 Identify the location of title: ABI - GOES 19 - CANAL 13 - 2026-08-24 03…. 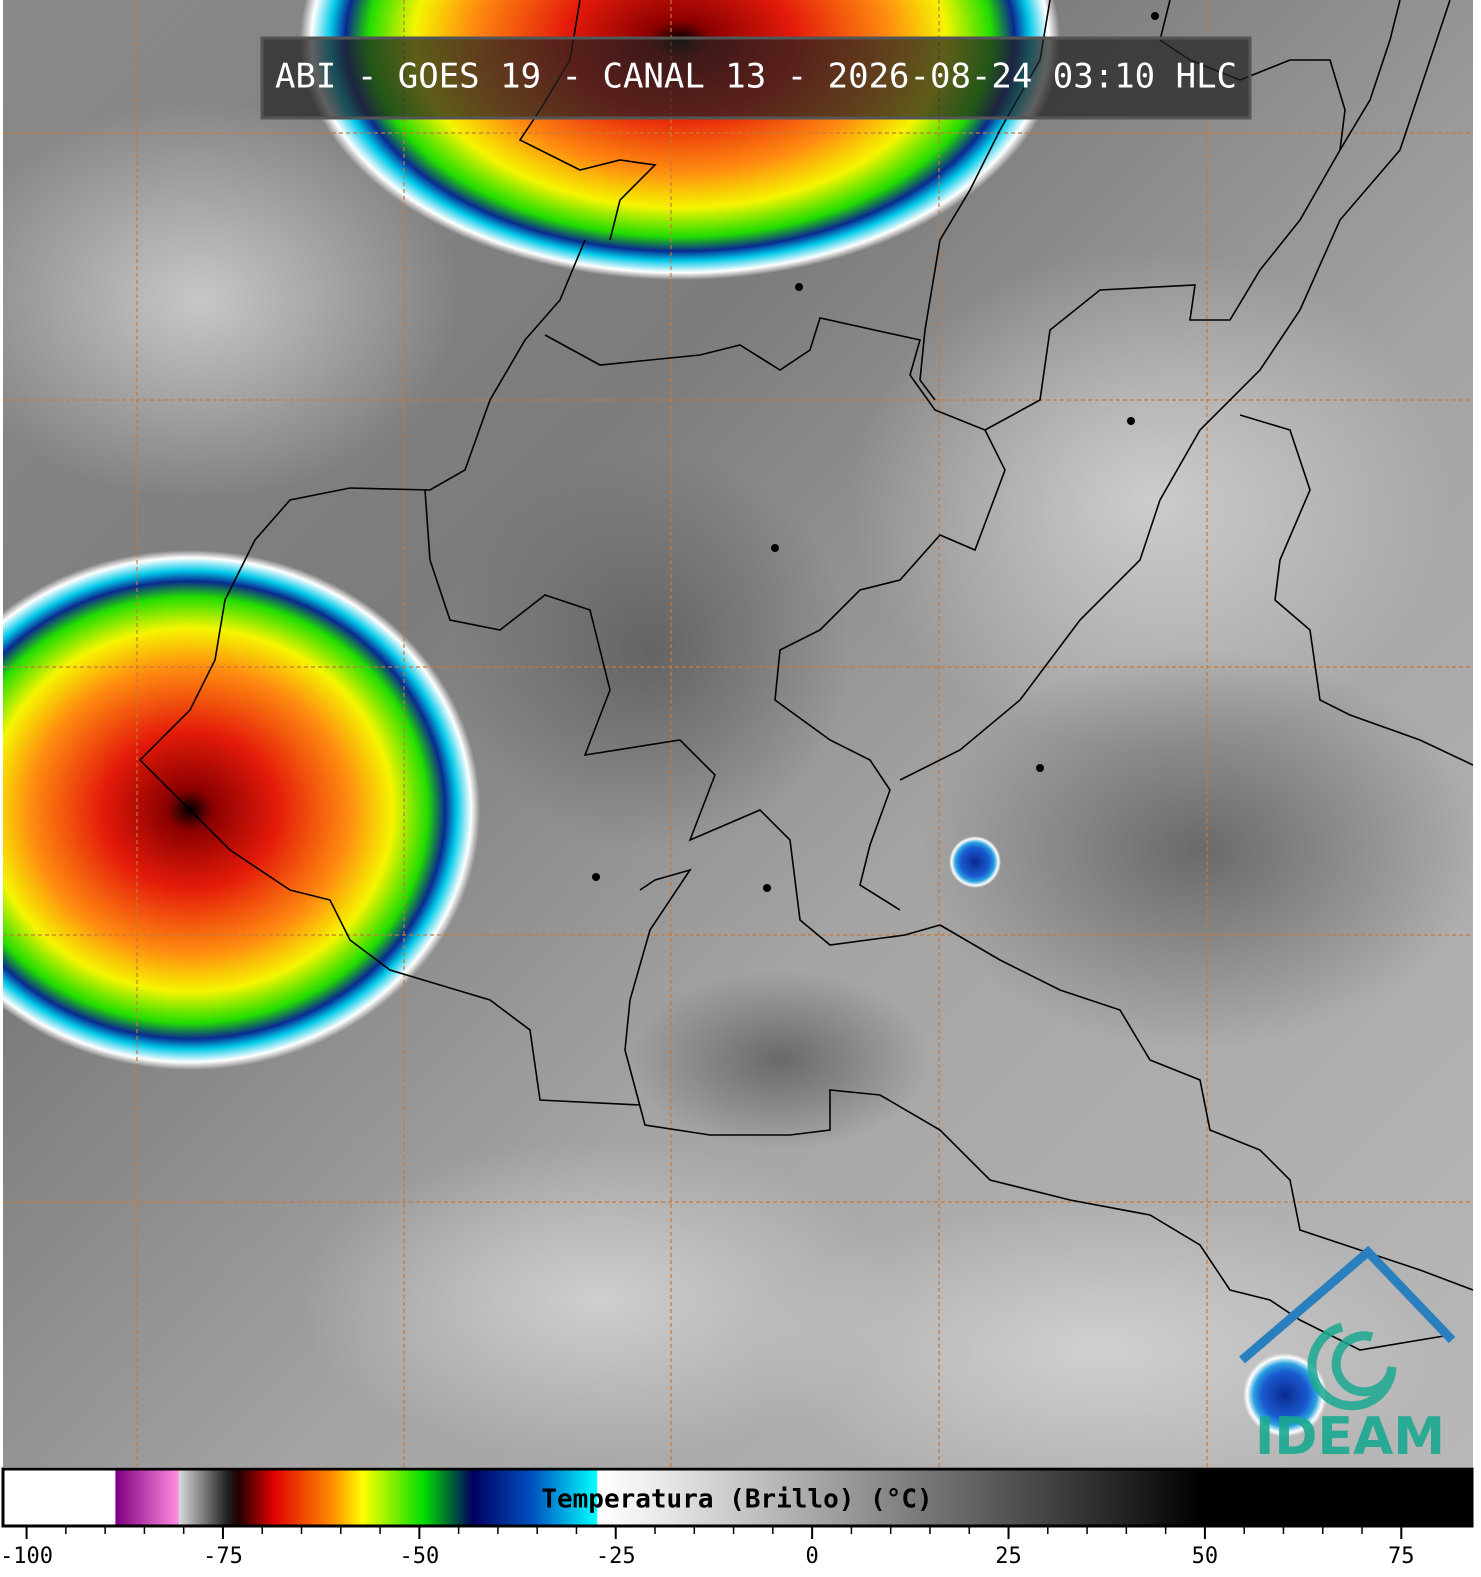
(756, 77).